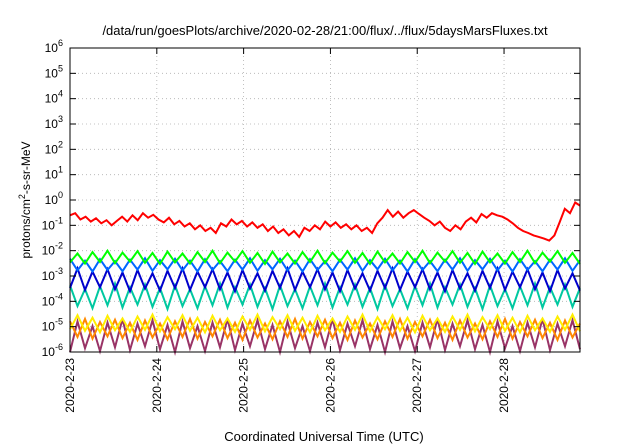  I want to click on x-axis-label: Coordinated Universal Time (UTC), so click(323, 436).